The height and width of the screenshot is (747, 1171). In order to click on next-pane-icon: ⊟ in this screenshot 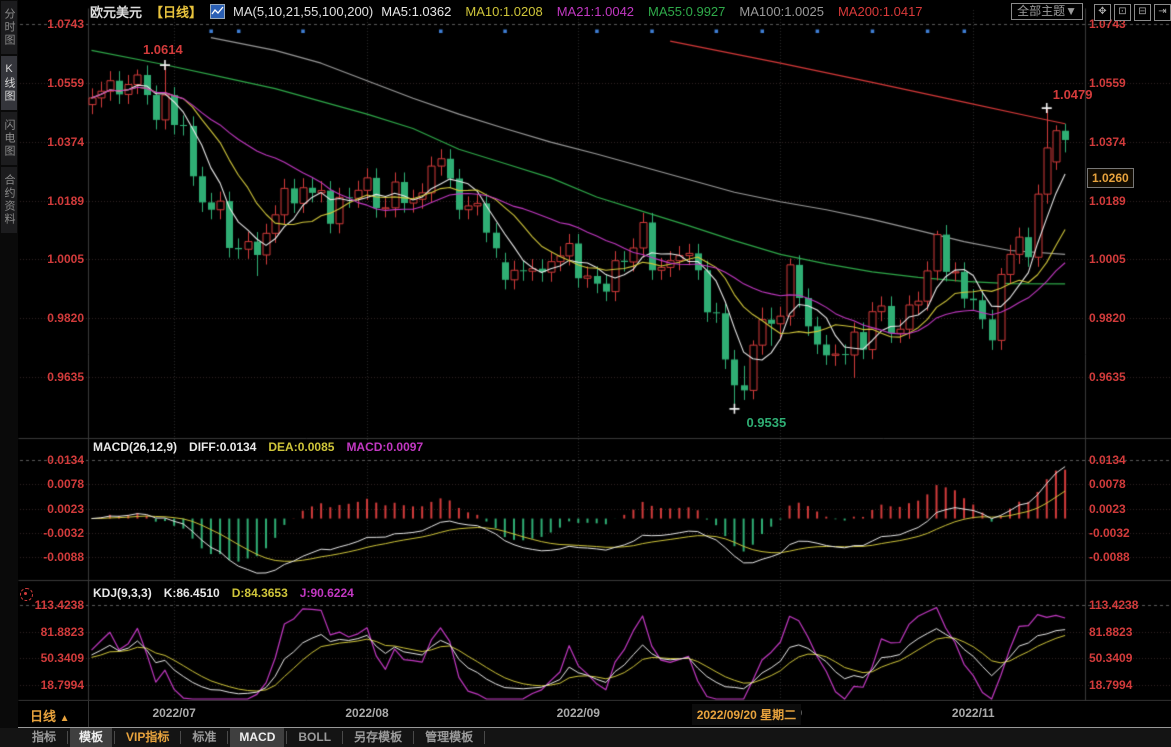, I will do `click(1142, 12)`.